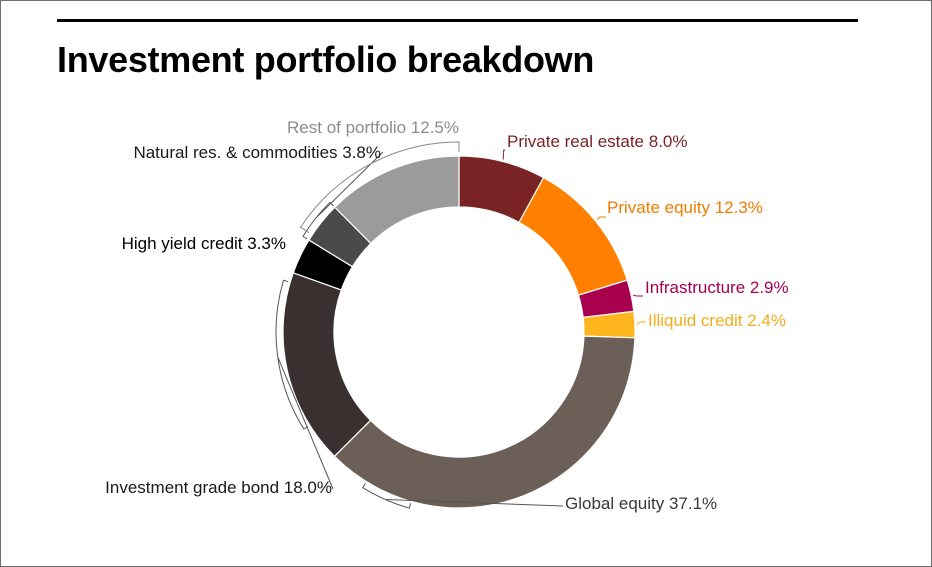 The width and height of the screenshot is (932, 567). What do you see at coordinates (373, 127) in the screenshot?
I see `label-rest-of-portfolio: Rest of portfolio 12.5%` at bounding box center [373, 127].